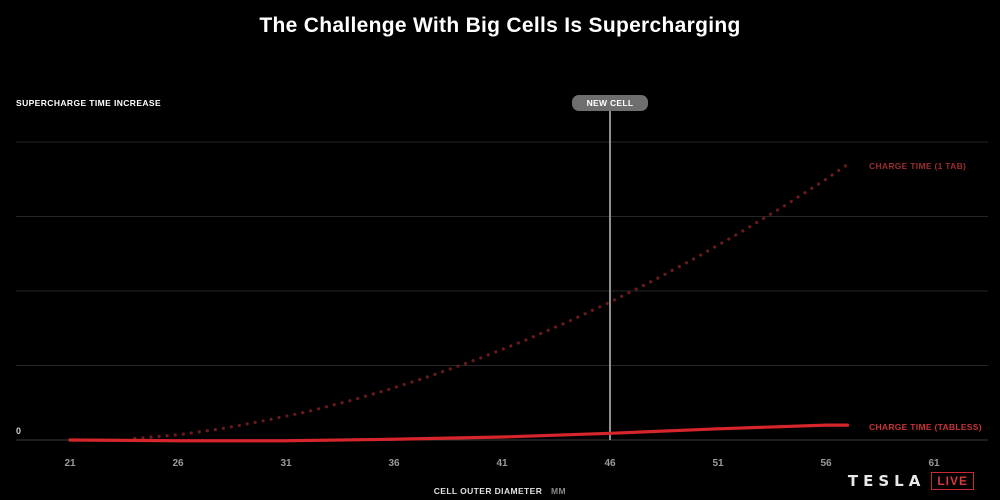 This screenshot has width=1000, height=500. I want to click on y-tick-label: 0, so click(18, 431).